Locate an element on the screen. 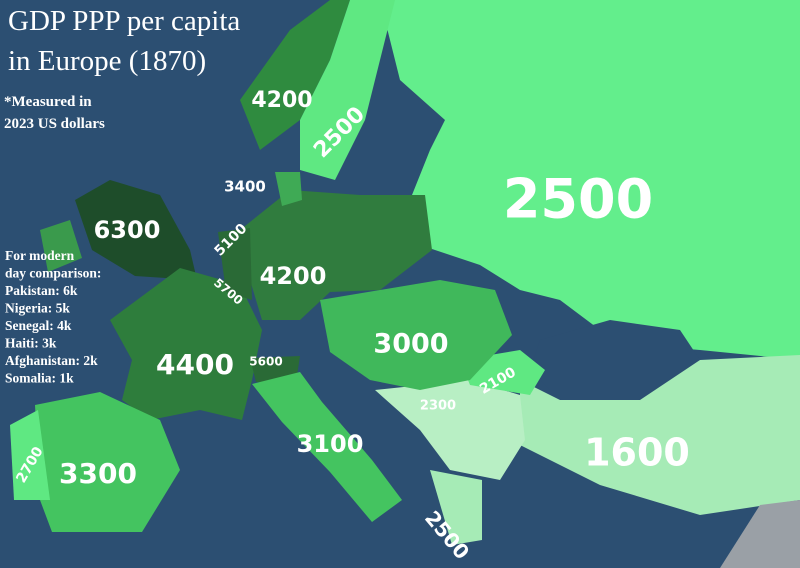  comparison-line: Somalia: 1k is located at coordinates (39, 378).